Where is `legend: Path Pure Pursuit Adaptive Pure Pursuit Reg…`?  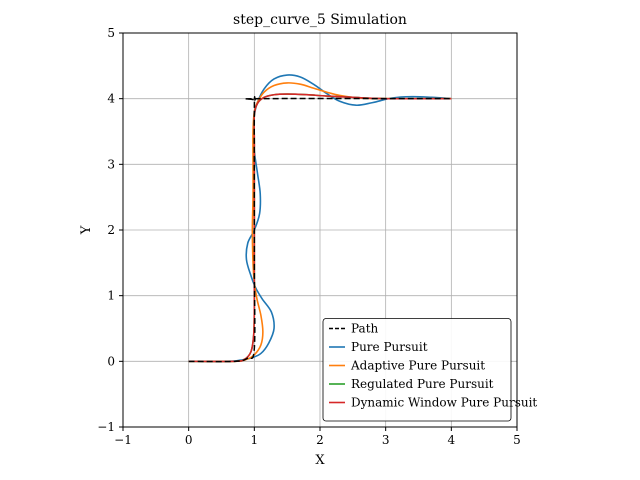
legend: Path Pure Pursuit Adaptive Pure Pursuit Reg… is located at coordinates (429, 370).